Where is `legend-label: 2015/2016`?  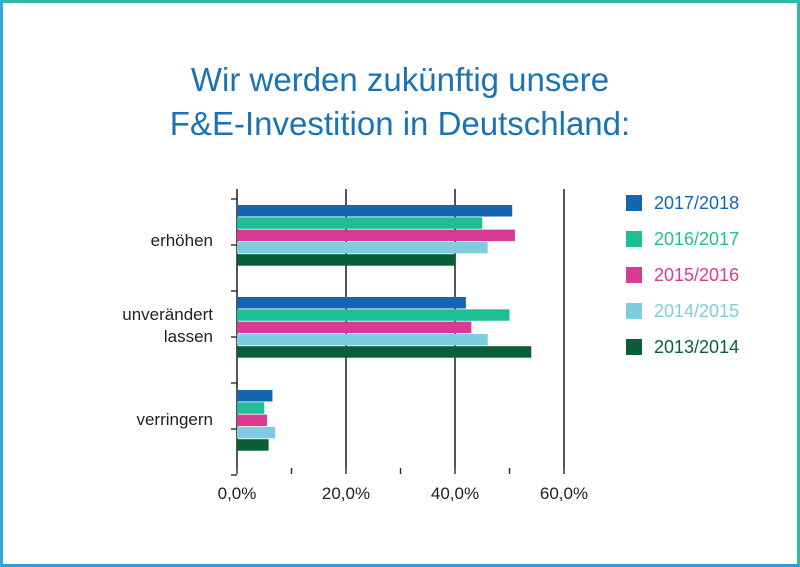 legend-label: 2015/2016 is located at coordinates (697, 274).